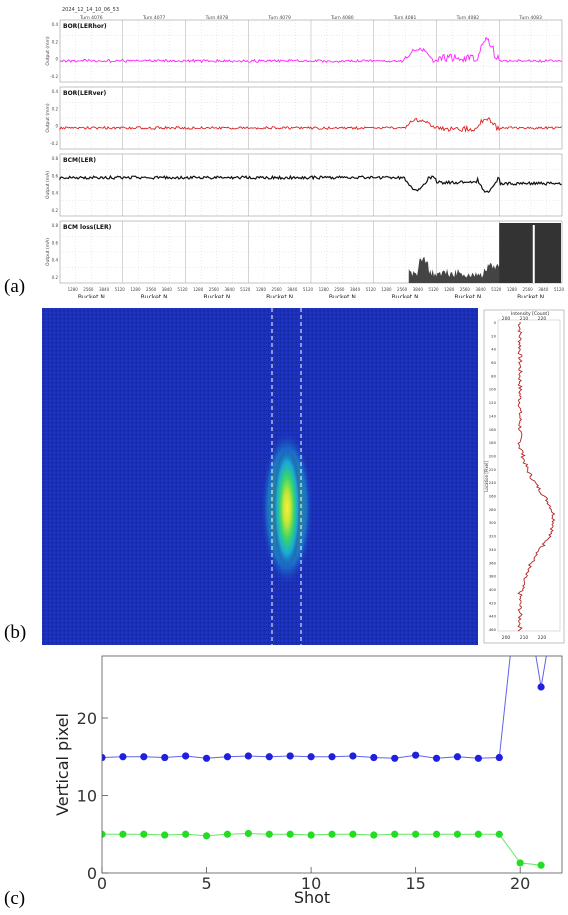 Image resolution: width=568 pixels, height=915 pixels. Describe the element at coordinates (486, 476) in the screenshot. I see `profile-y-label: Location [Pixel]` at that location.